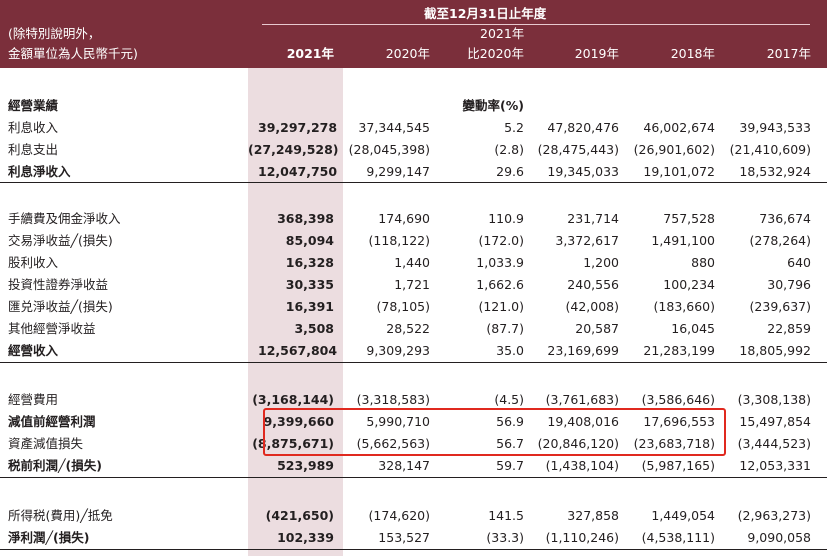 The image size is (827, 556). What do you see at coordinates (403, 306) in the screenshot?
I see `value-2020: (78,105)` at bounding box center [403, 306].